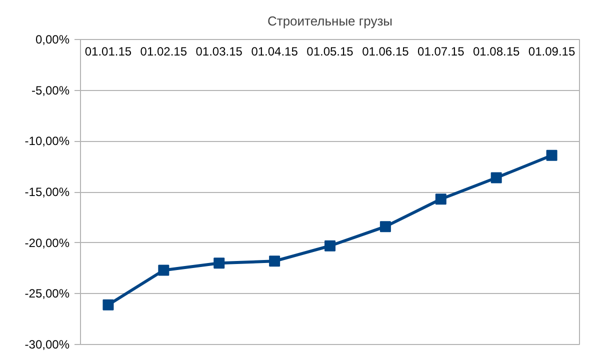 This screenshot has height=359, width=609. What do you see at coordinates (47, 345) in the screenshot?
I see `y-tick-label: -30,00%` at bounding box center [47, 345].